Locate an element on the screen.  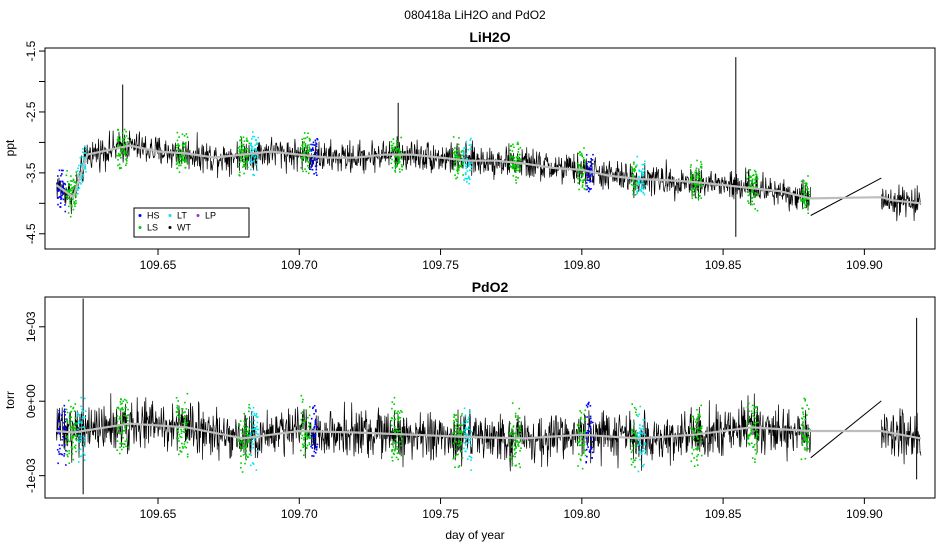
panel-title-pdo2: PdO2 is located at coordinates (490, 287).